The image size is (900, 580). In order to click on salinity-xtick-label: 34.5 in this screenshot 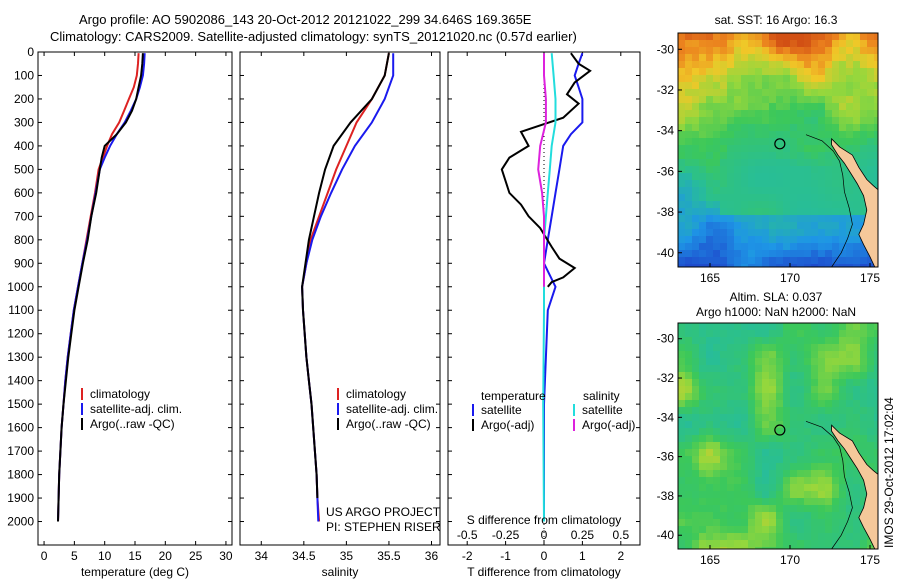, I will do `click(304, 556)`.